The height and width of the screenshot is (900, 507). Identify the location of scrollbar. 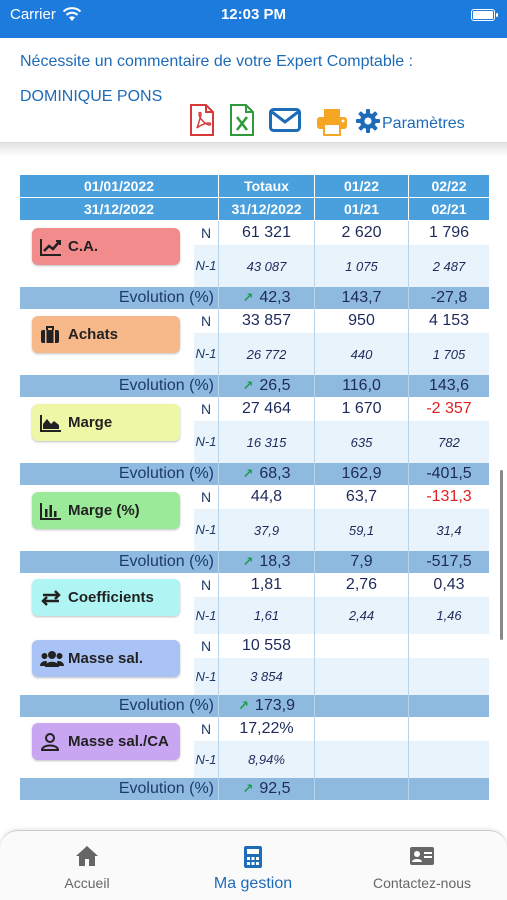
(501, 555).